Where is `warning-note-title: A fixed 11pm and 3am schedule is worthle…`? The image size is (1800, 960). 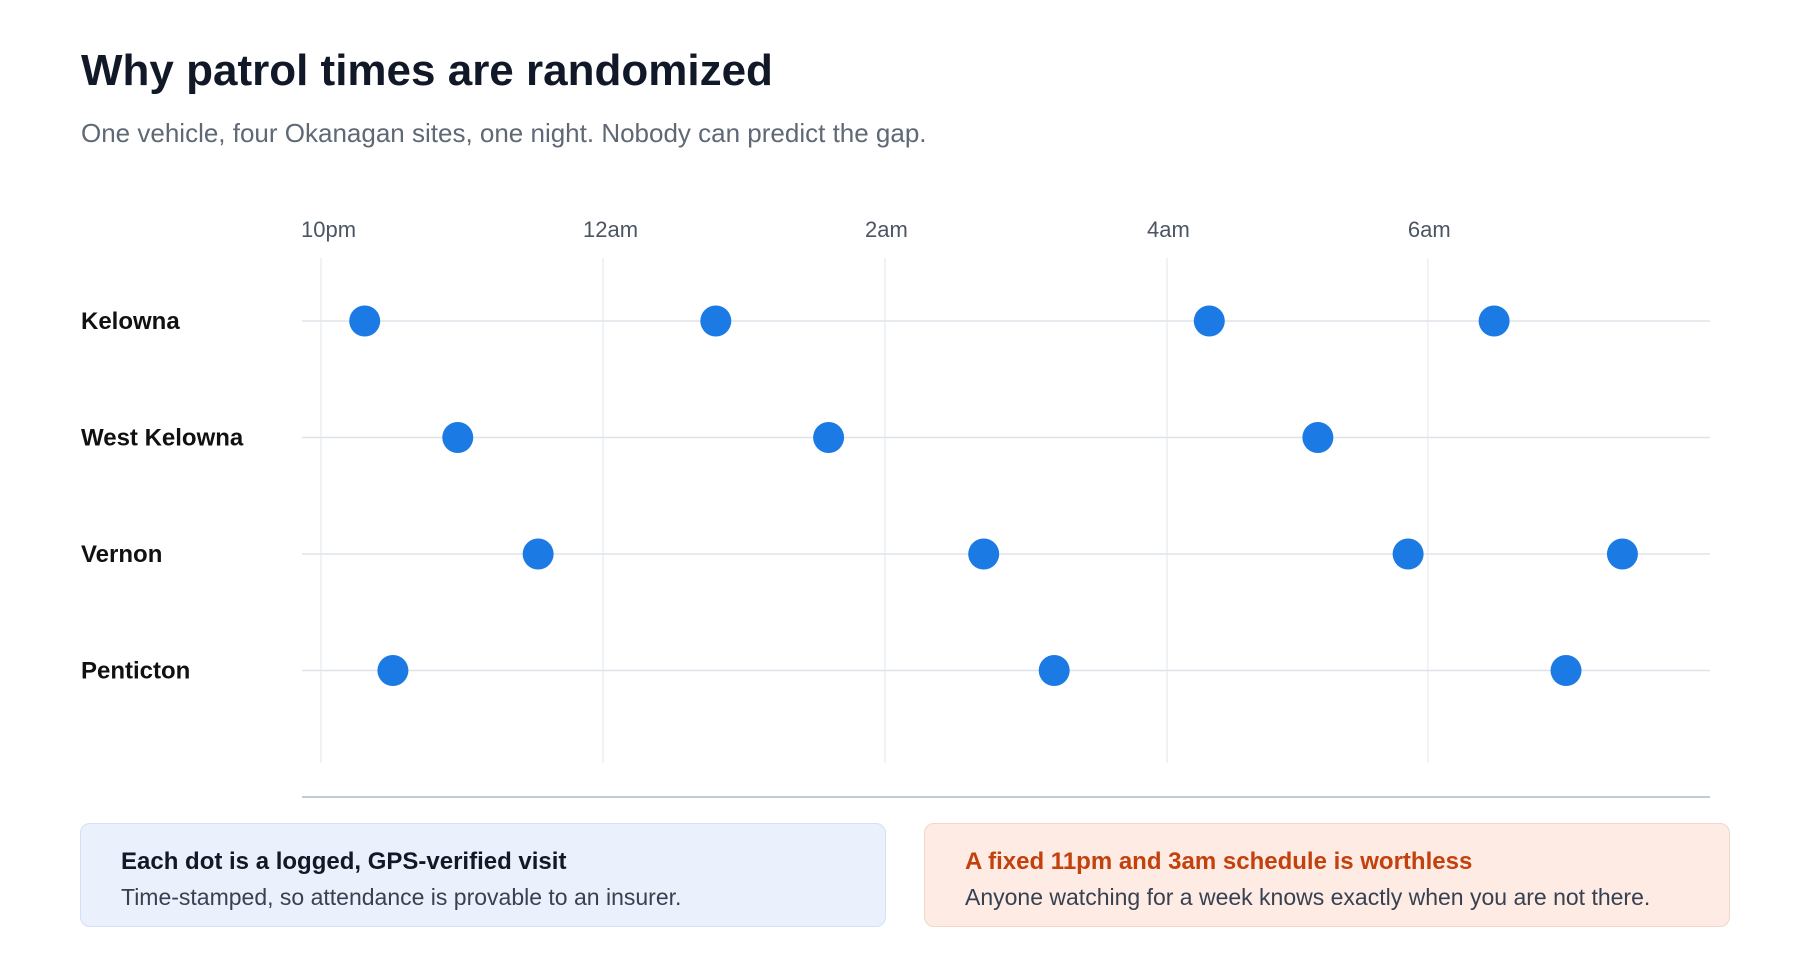 warning-note-title: A fixed 11pm and 3am schedule is worthle… is located at coordinates (1219, 861).